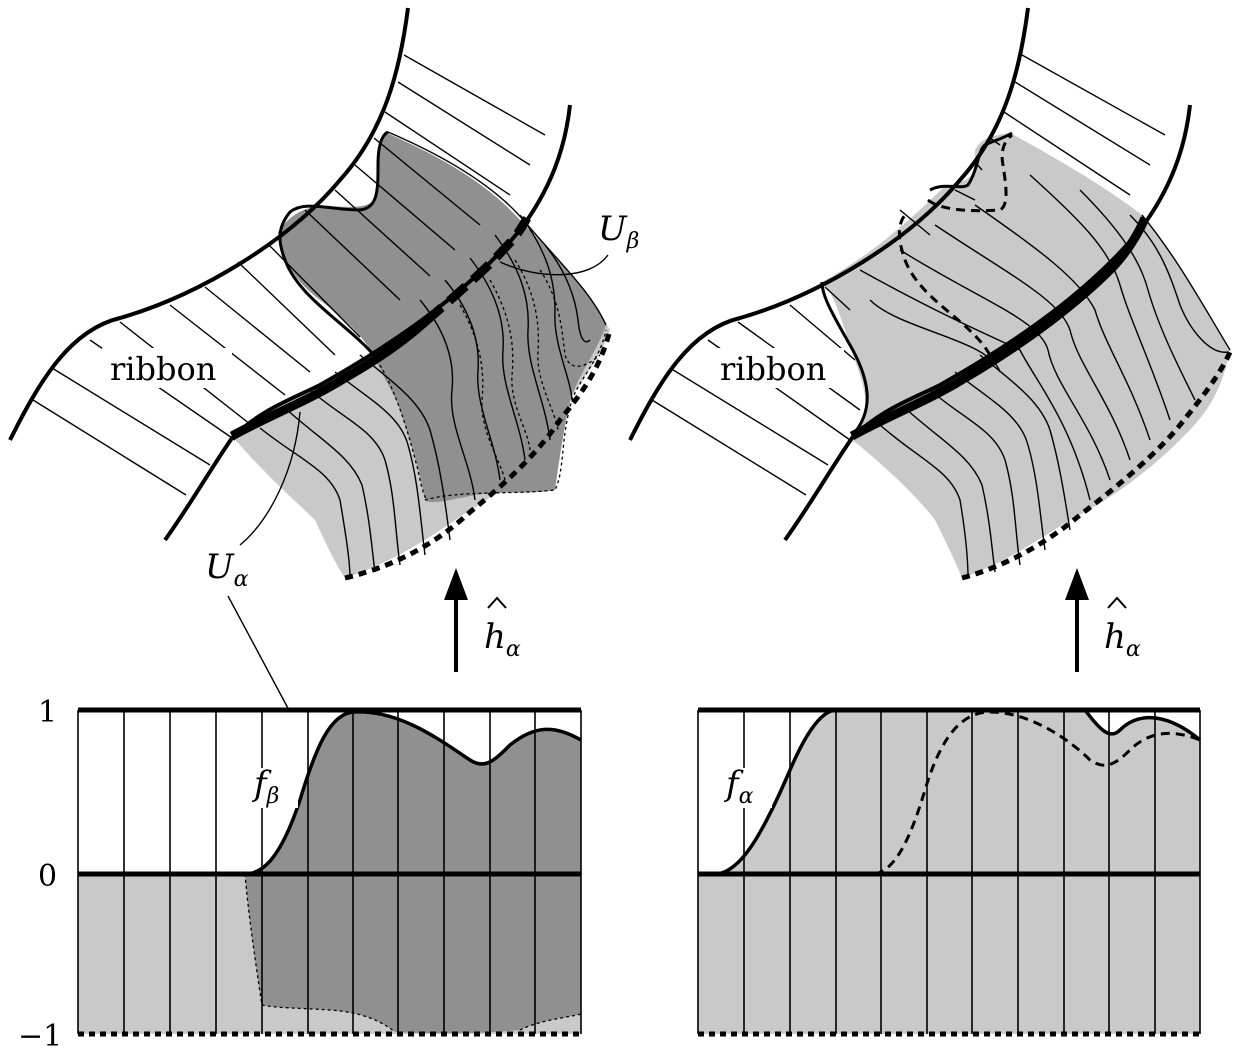  What do you see at coordinates (227, 569) in the screenshot?
I see `left-u-alpha-label: Uα` at bounding box center [227, 569].